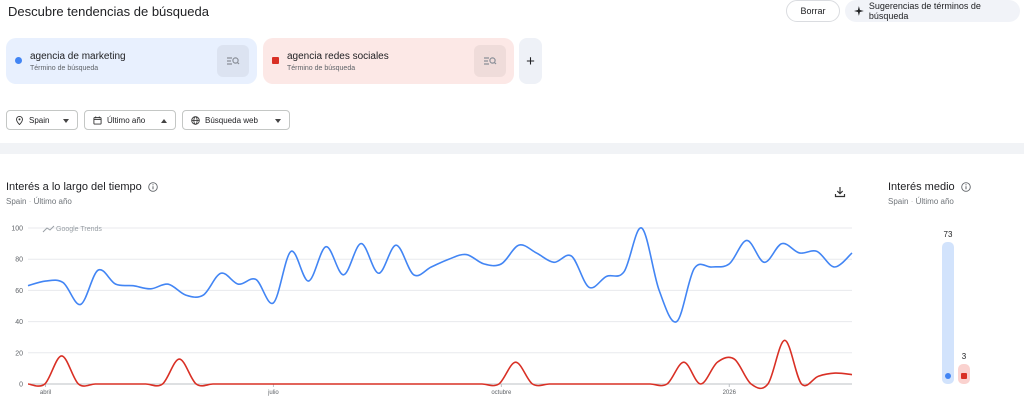 This screenshot has width=1024, height=402. Describe the element at coordinates (964, 356) in the screenshot. I see `average-value-label: 3` at that location.